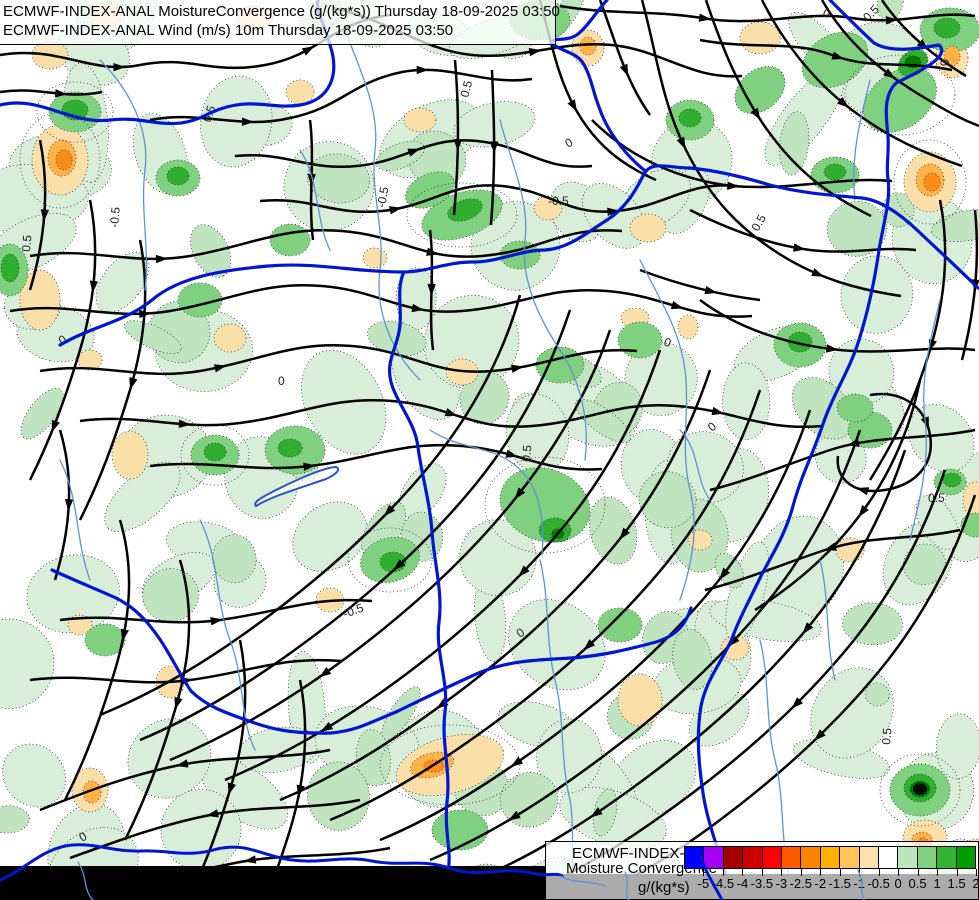 The image size is (979, 900). I want to click on colorbar, so click(830, 857).